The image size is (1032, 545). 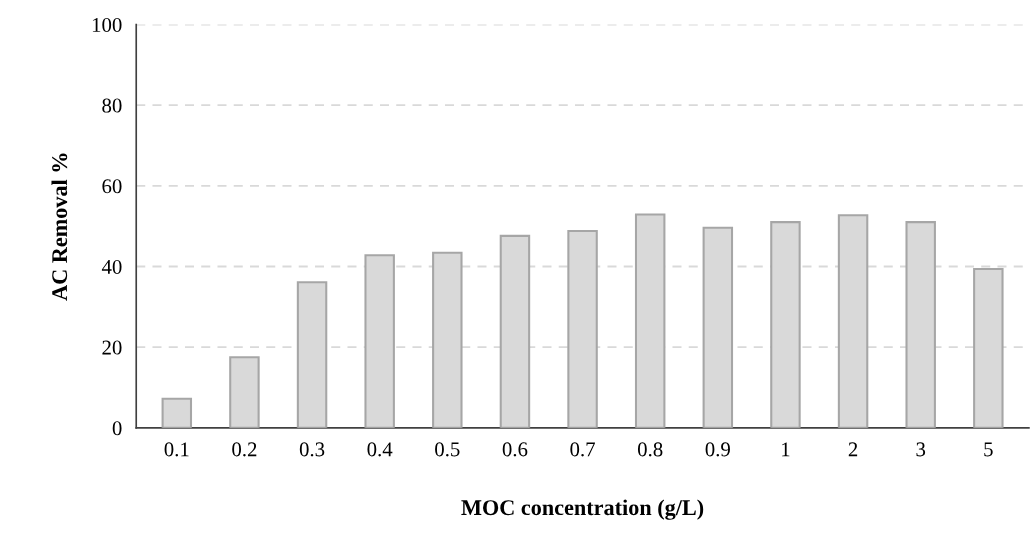 I want to click on x-tick-label: 0.8, so click(x=650, y=449).